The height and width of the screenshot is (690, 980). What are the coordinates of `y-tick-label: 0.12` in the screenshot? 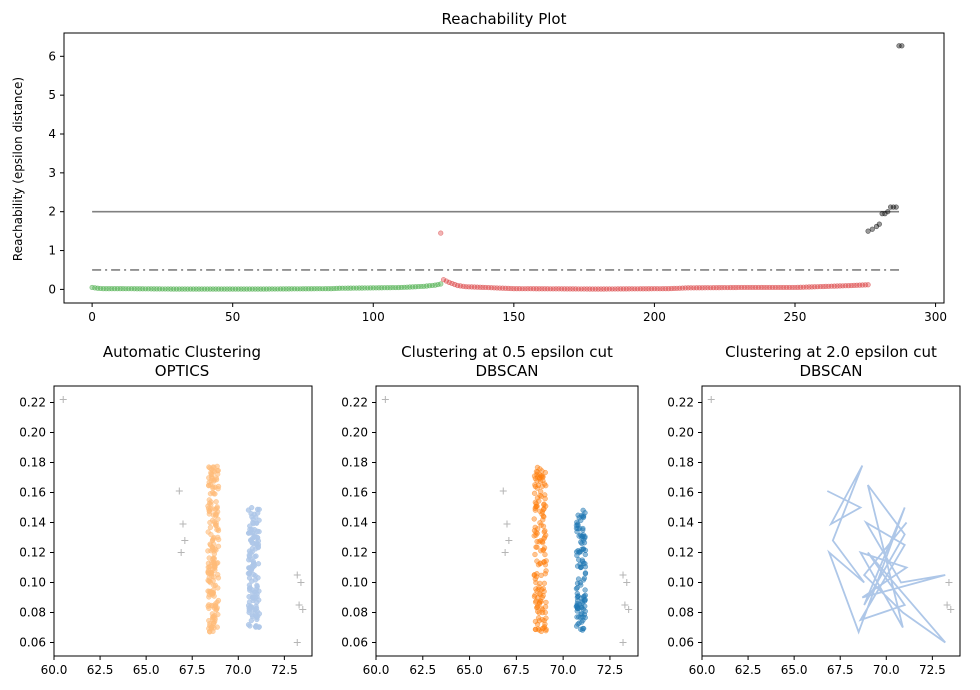 It's located at (354, 553).